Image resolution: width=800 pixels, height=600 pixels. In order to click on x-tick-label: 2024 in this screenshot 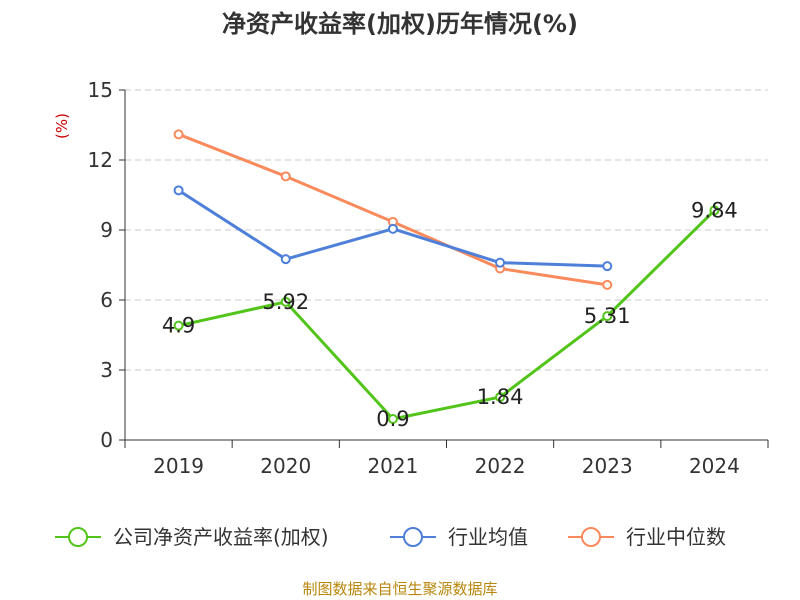, I will do `click(714, 466)`.